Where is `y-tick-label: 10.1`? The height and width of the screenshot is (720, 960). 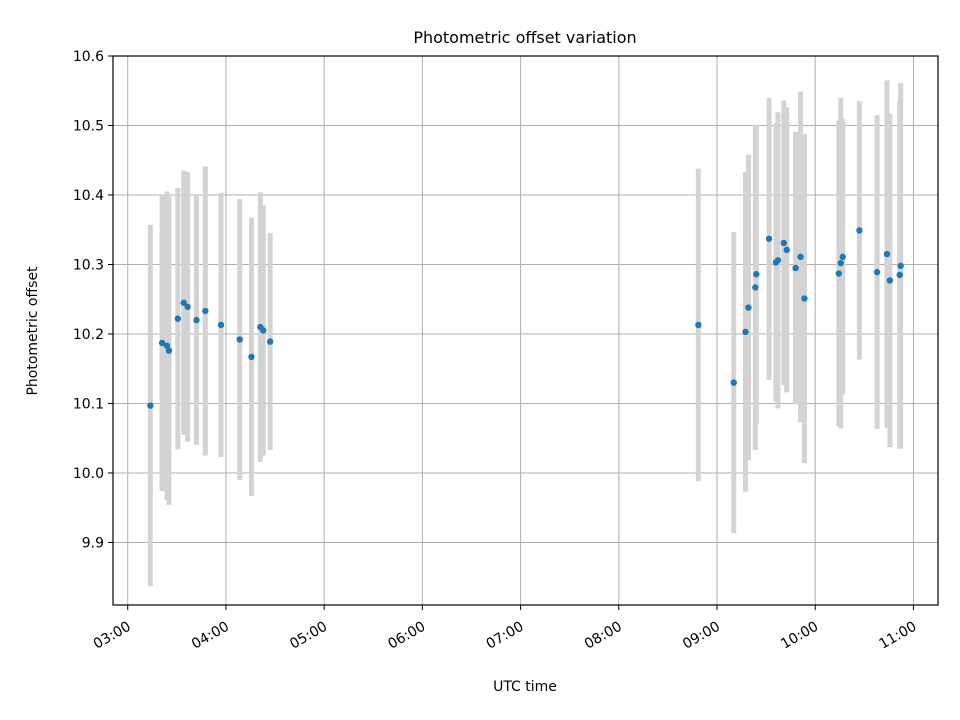 y-tick-label: 10.1 is located at coordinates (88, 404).